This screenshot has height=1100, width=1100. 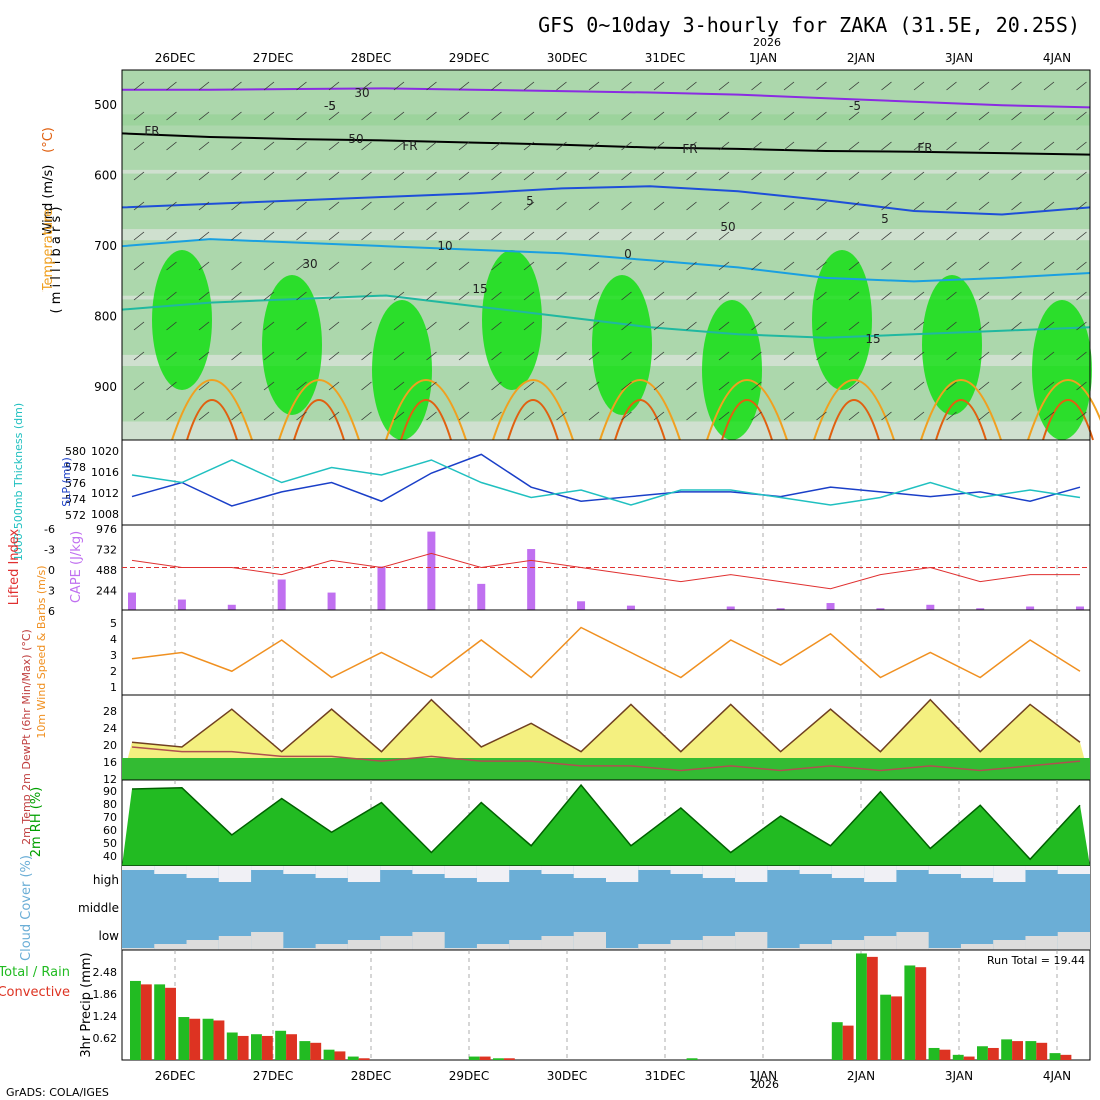 What do you see at coordinates (51, 570) in the screenshot?
I see `lifted-tick: 0` at bounding box center [51, 570].